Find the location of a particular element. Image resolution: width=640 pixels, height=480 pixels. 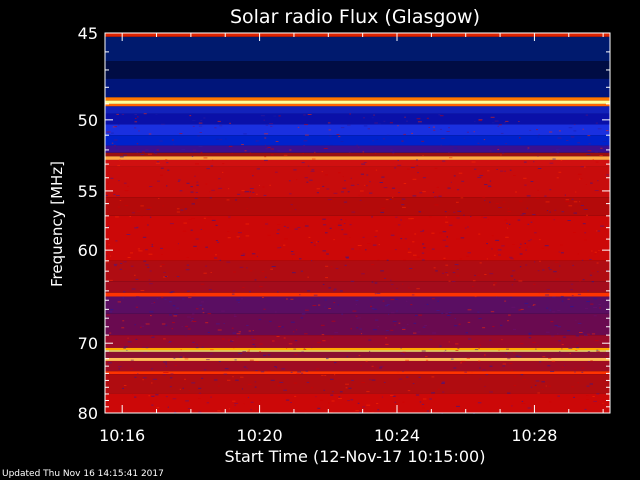

y-tick-label: 55 is located at coordinates (88, 191).